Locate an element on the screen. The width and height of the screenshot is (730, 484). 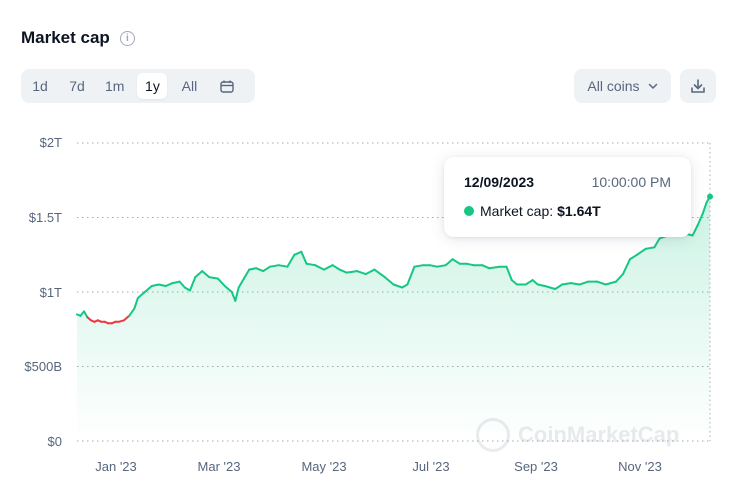
x-tick-label: Nov '23 is located at coordinates (640, 466).